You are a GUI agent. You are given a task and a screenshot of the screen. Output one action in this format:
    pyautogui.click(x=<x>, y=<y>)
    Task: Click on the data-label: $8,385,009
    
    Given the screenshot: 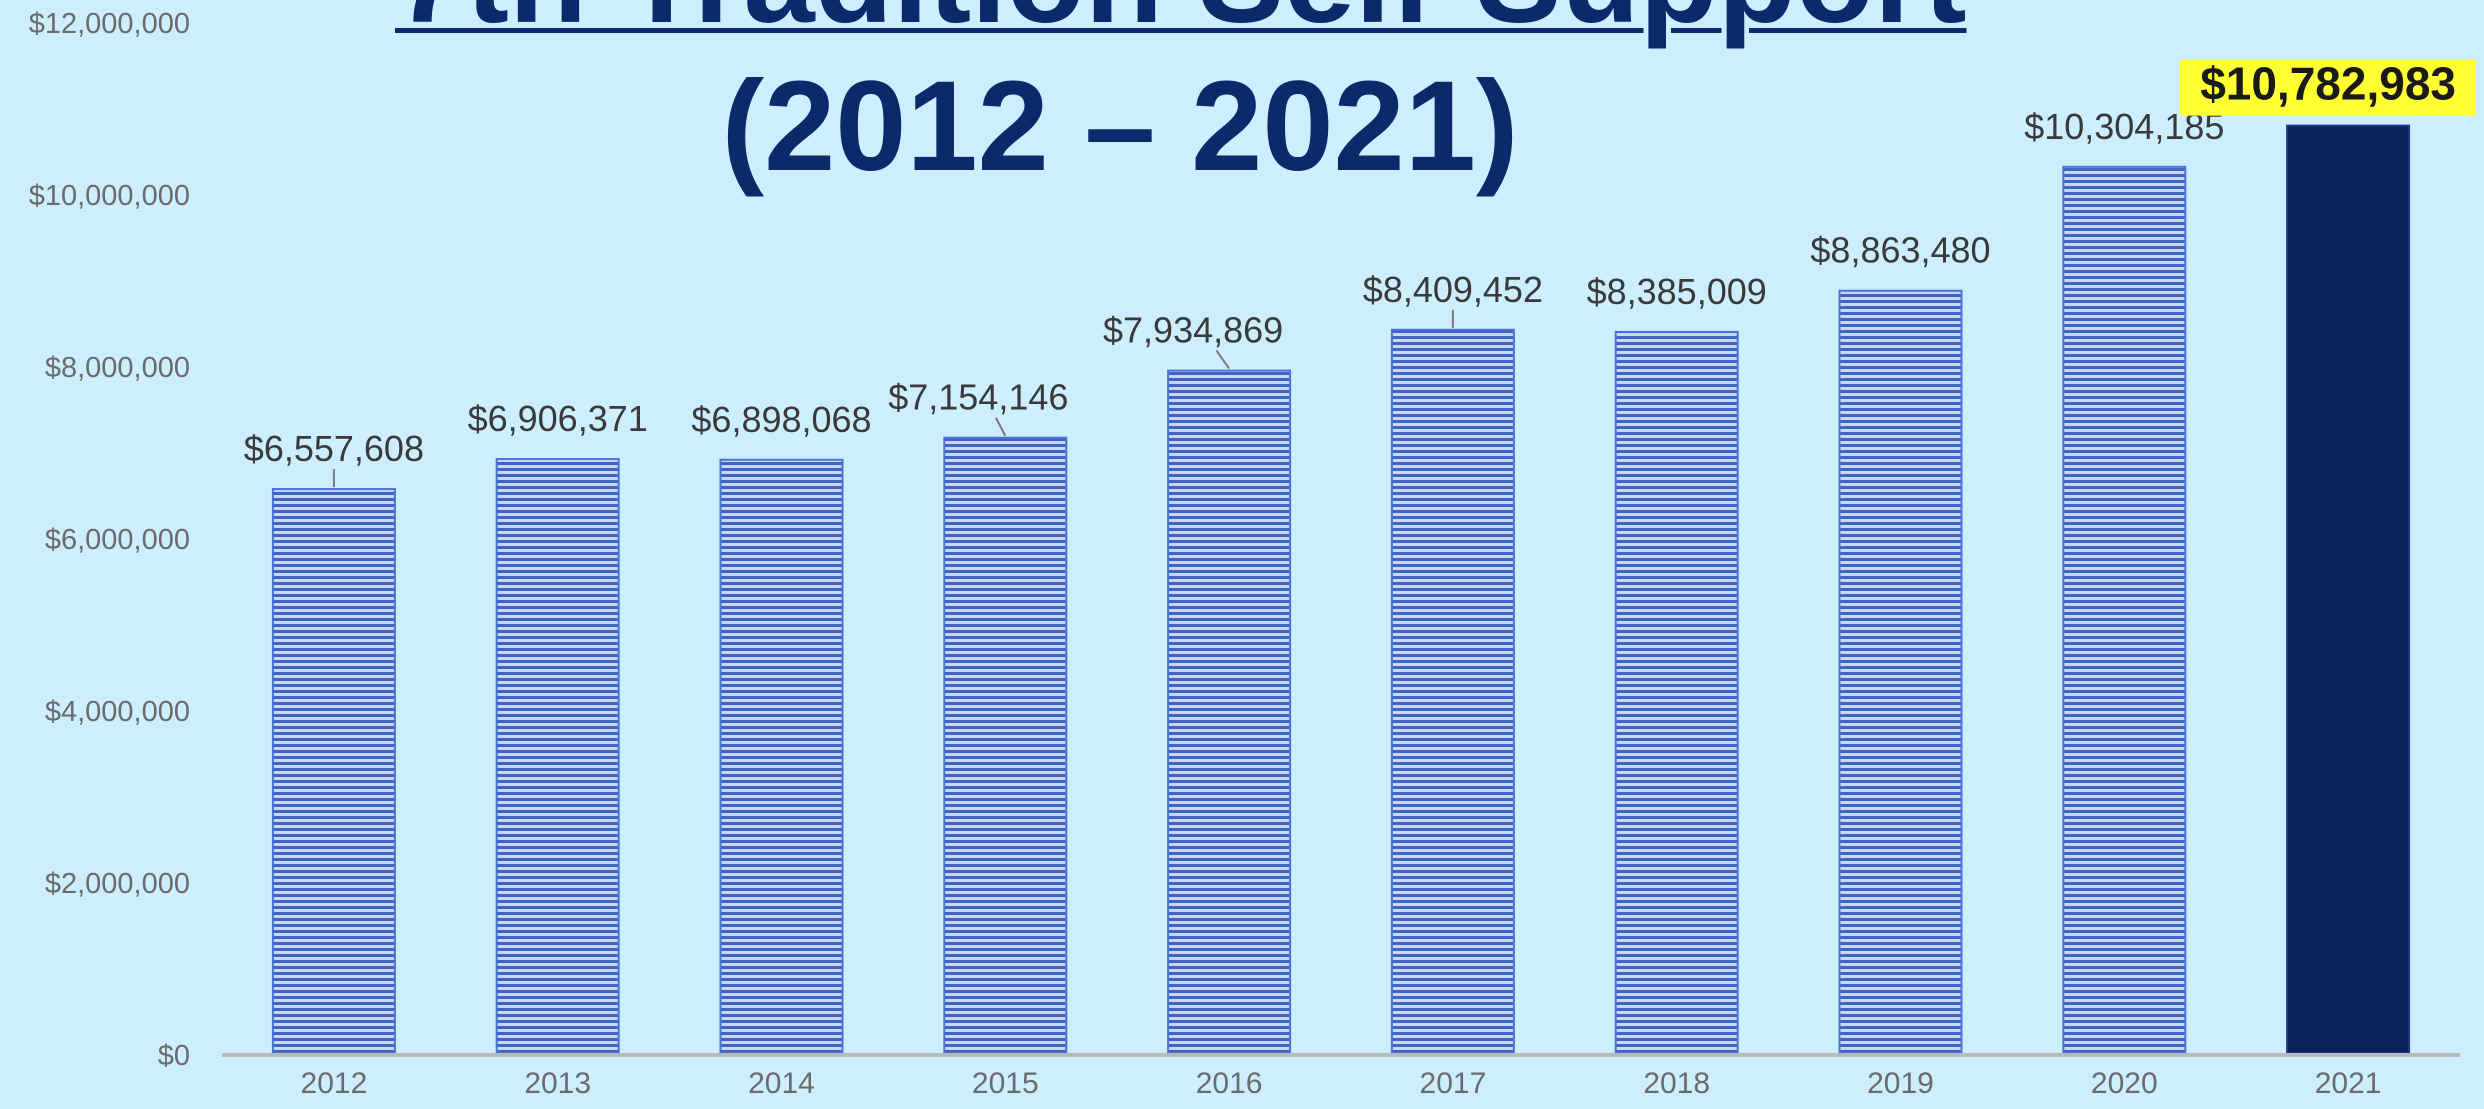 What is the action you would take?
    pyautogui.click(x=1677, y=291)
    